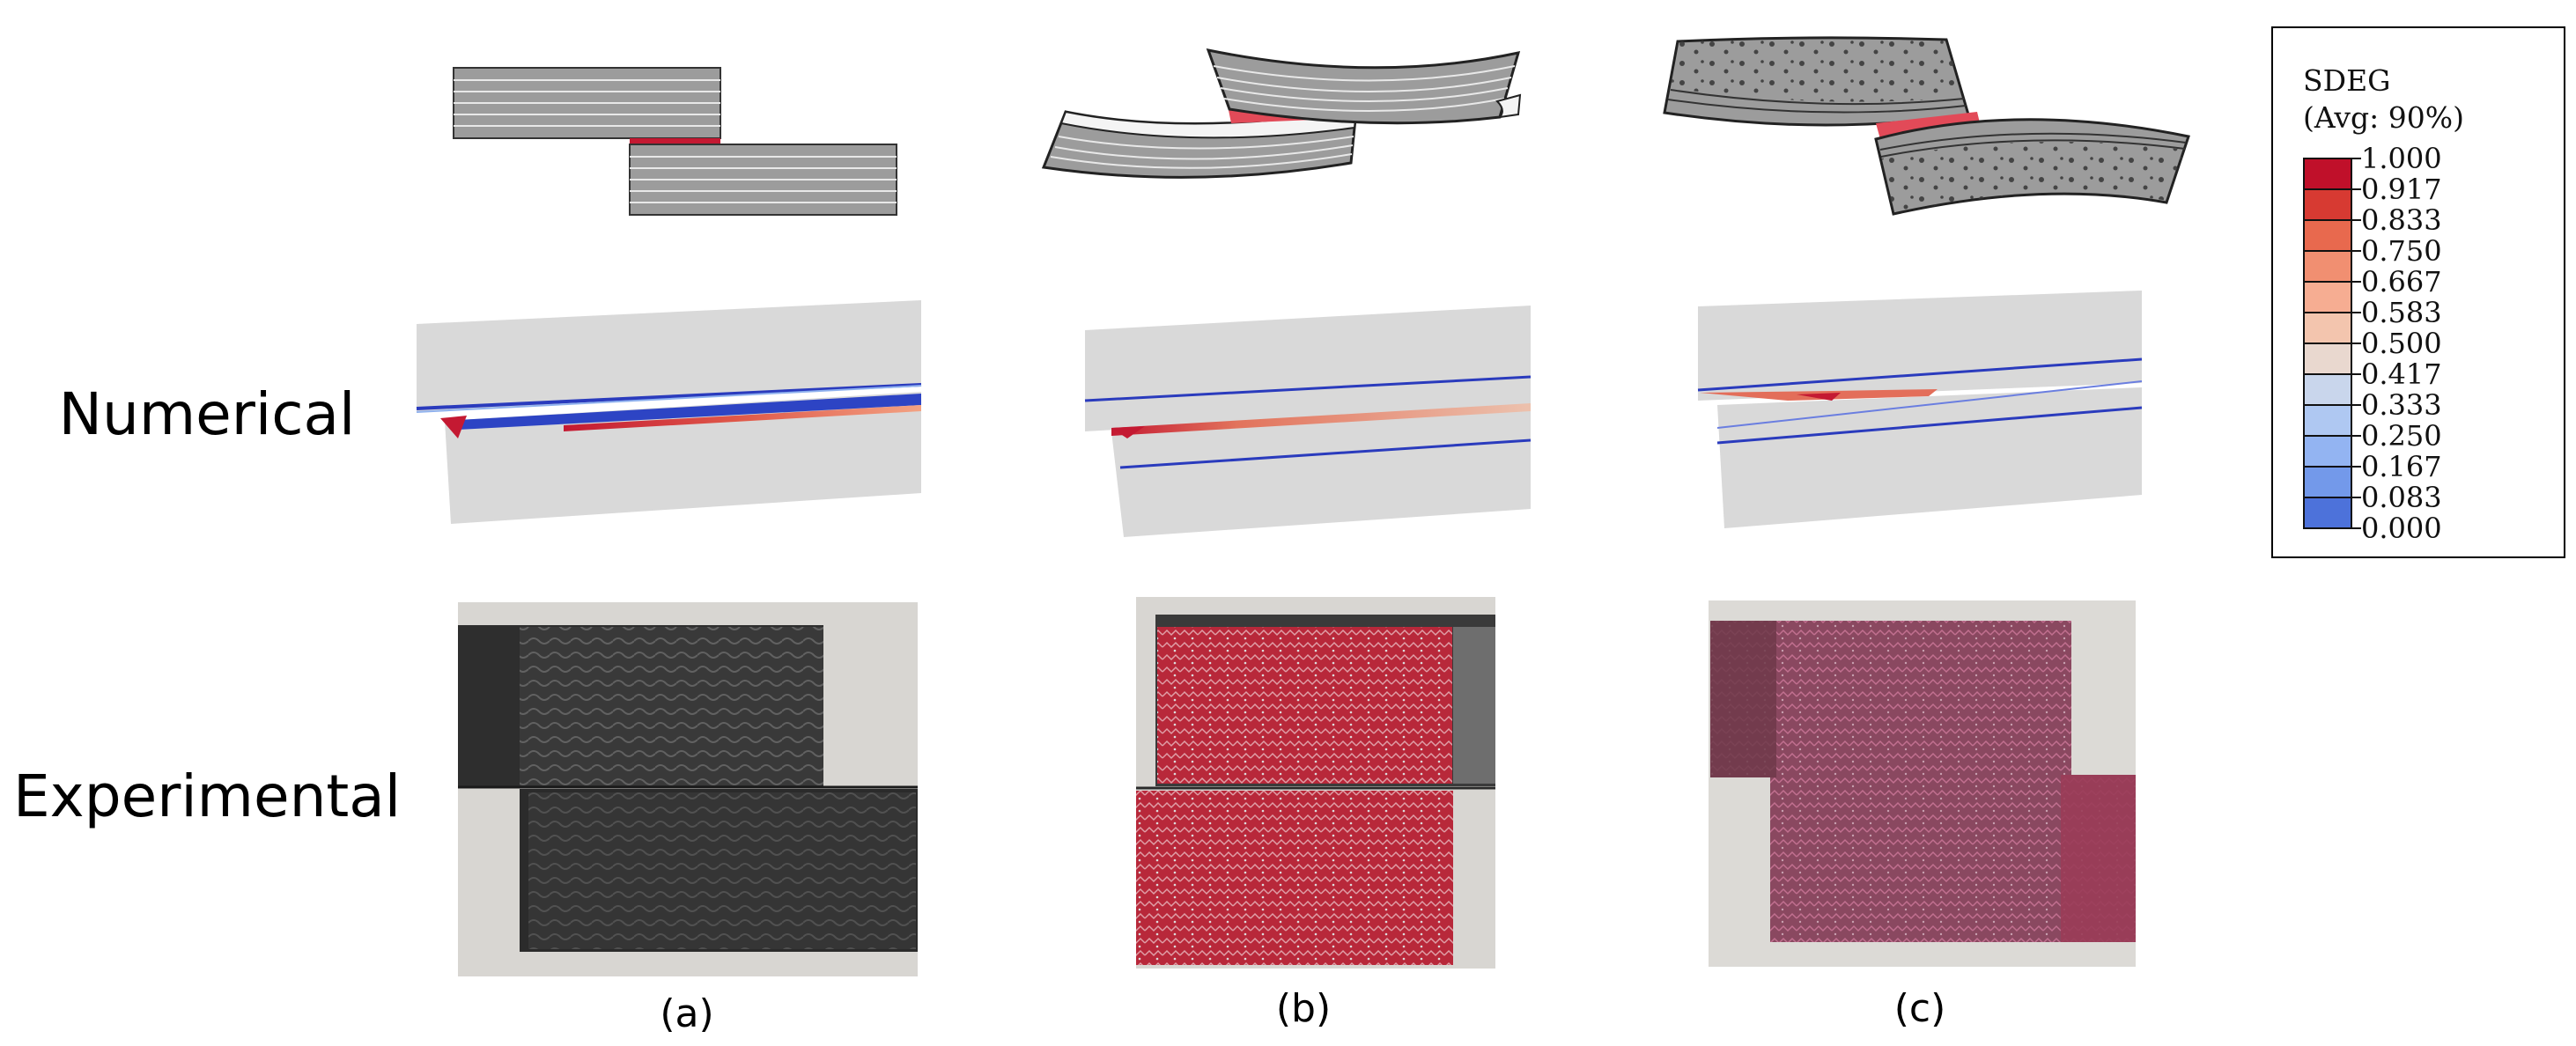 The width and height of the screenshot is (2576, 1046). What do you see at coordinates (207, 796) in the screenshot?
I see `experimental-row-label: Experimental` at bounding box center [207, 796].